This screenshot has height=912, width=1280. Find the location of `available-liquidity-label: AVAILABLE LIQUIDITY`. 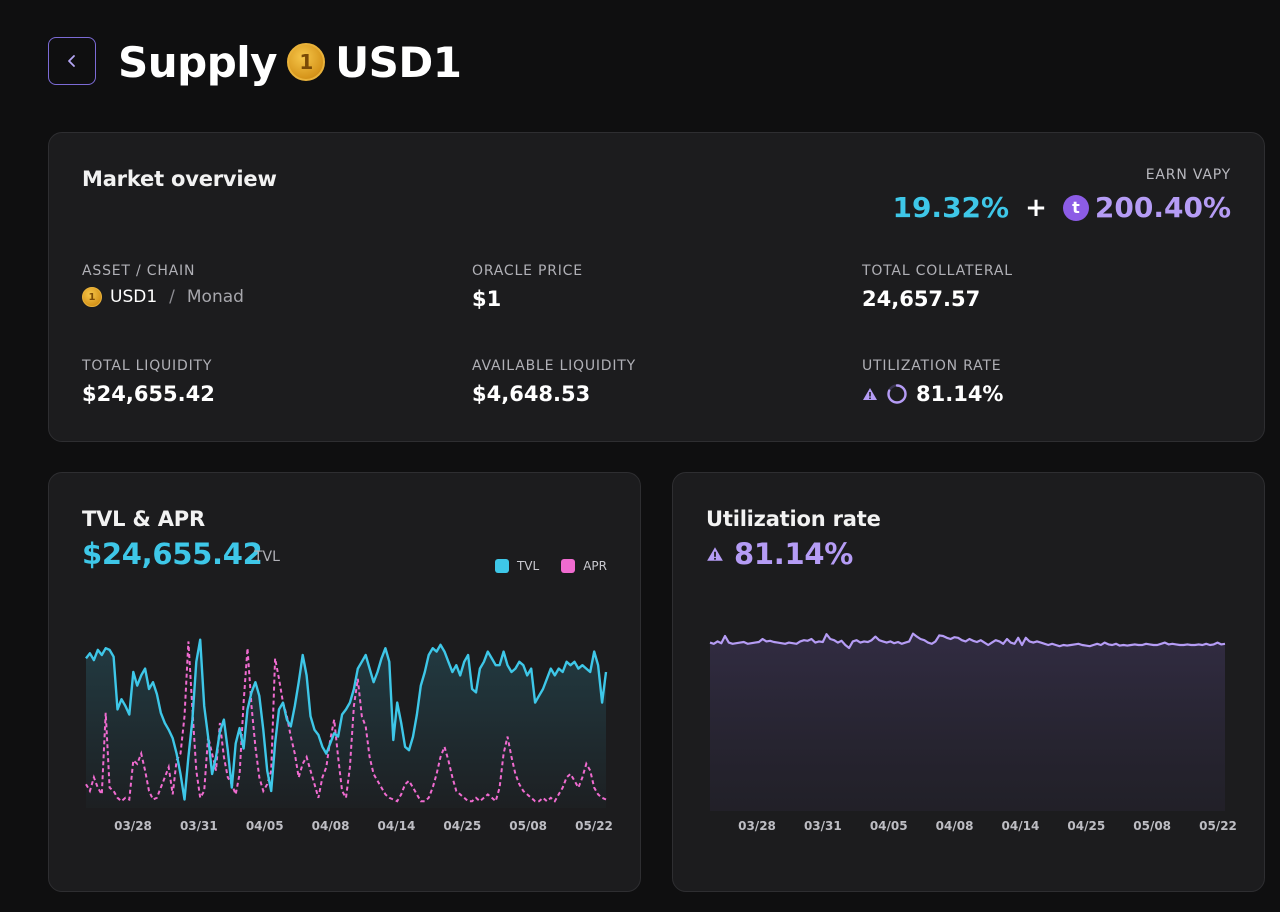

available-liquidity-label: AVAILABLE LIQUIDITY is located at coordinates (554, 366).